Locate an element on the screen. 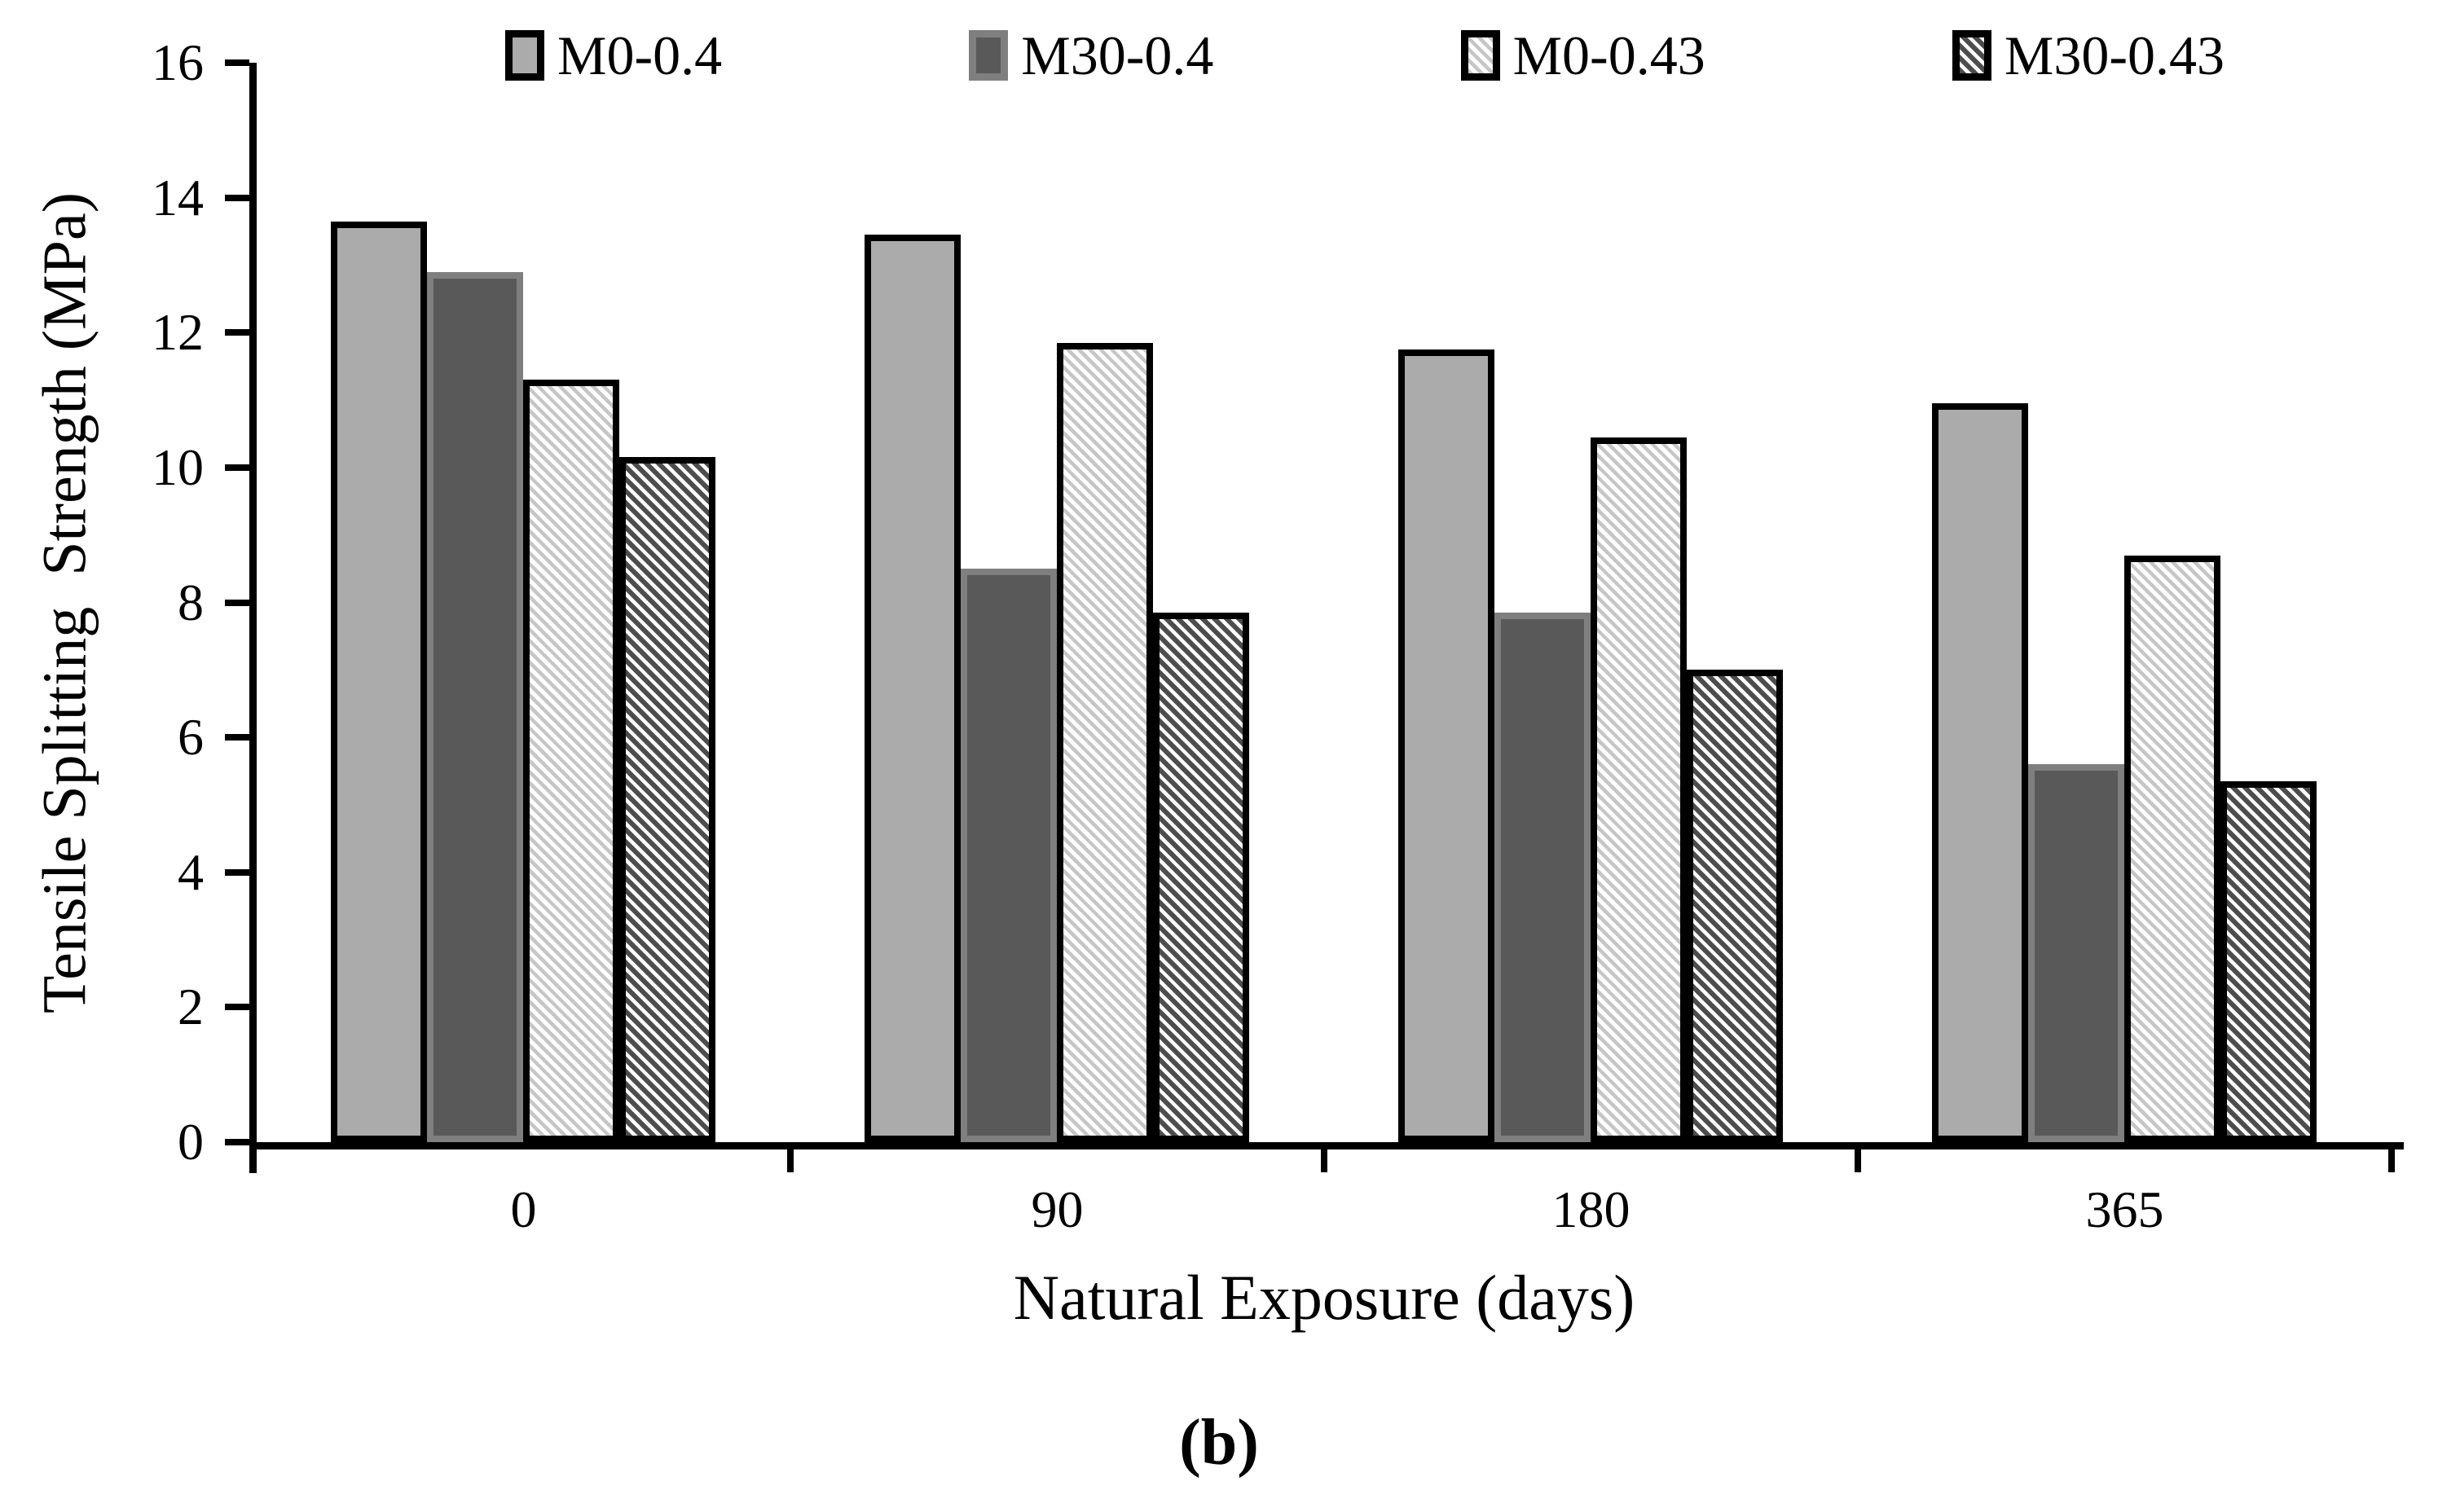 The image size is (2438, 1512). y-tick-label: 12 is located at coordinates (178, 332).